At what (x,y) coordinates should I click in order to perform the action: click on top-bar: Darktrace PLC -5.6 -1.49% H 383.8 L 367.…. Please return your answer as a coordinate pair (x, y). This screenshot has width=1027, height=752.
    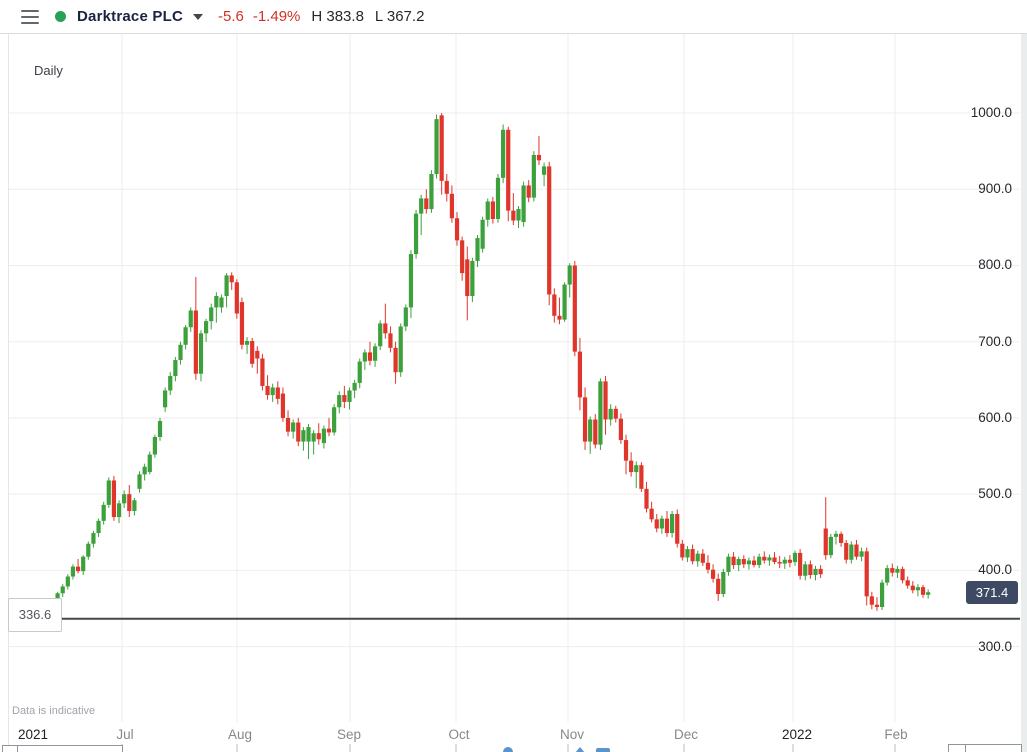
    Looking at the image, I should click on (513, 17).